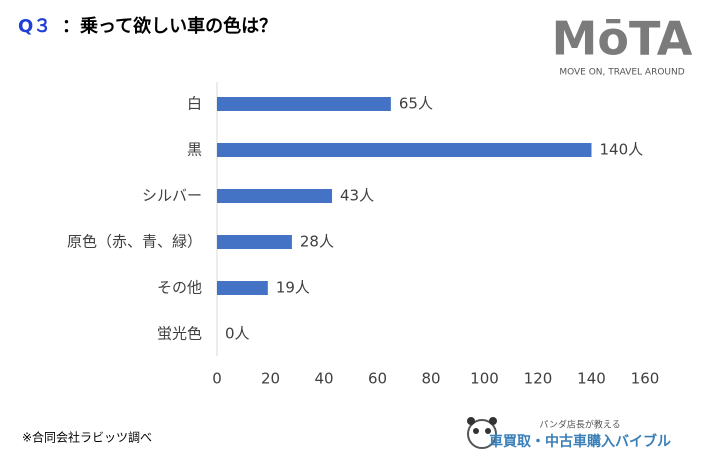 The image size is (710, 473). What do you see at coordinates (482, 433) in the screenshot?
I see `badge-icon` at bounding box center [482, 433].